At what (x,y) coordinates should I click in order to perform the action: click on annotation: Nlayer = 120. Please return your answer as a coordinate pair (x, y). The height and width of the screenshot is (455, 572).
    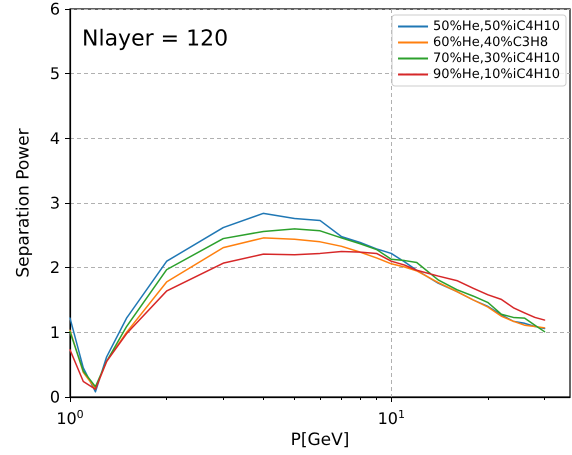
    Looking at the image, I should click on (155, 39).